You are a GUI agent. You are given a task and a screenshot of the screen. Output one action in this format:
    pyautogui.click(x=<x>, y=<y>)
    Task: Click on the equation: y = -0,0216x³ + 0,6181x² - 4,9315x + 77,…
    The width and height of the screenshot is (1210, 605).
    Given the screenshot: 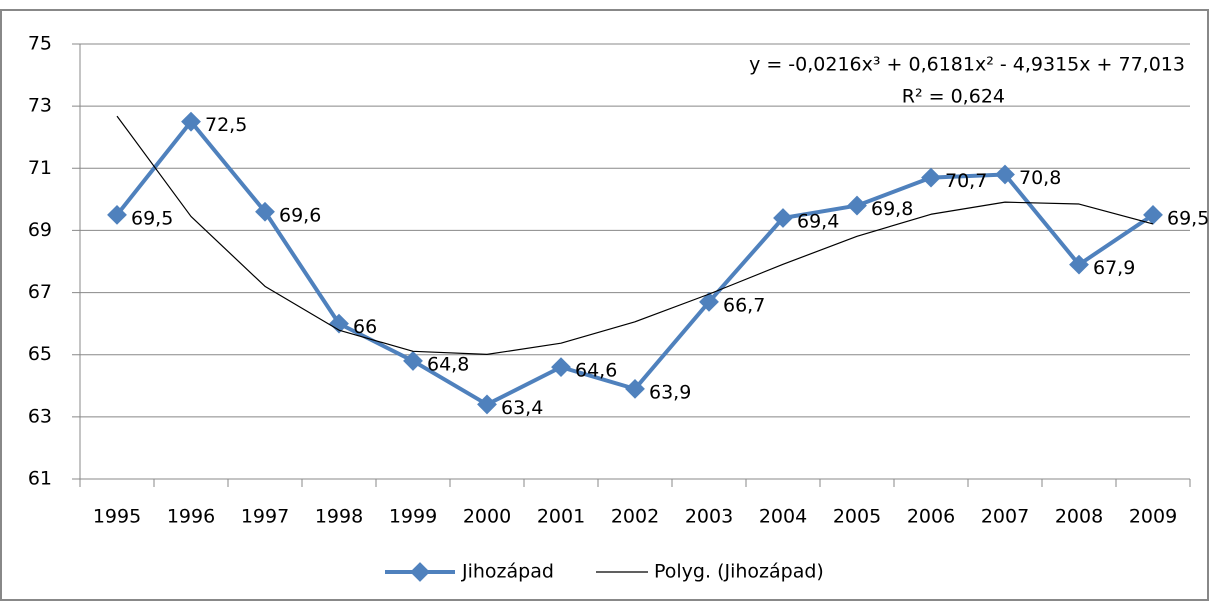 What is the action you would take?
    pyautogui.click(x=967, y=65)
    